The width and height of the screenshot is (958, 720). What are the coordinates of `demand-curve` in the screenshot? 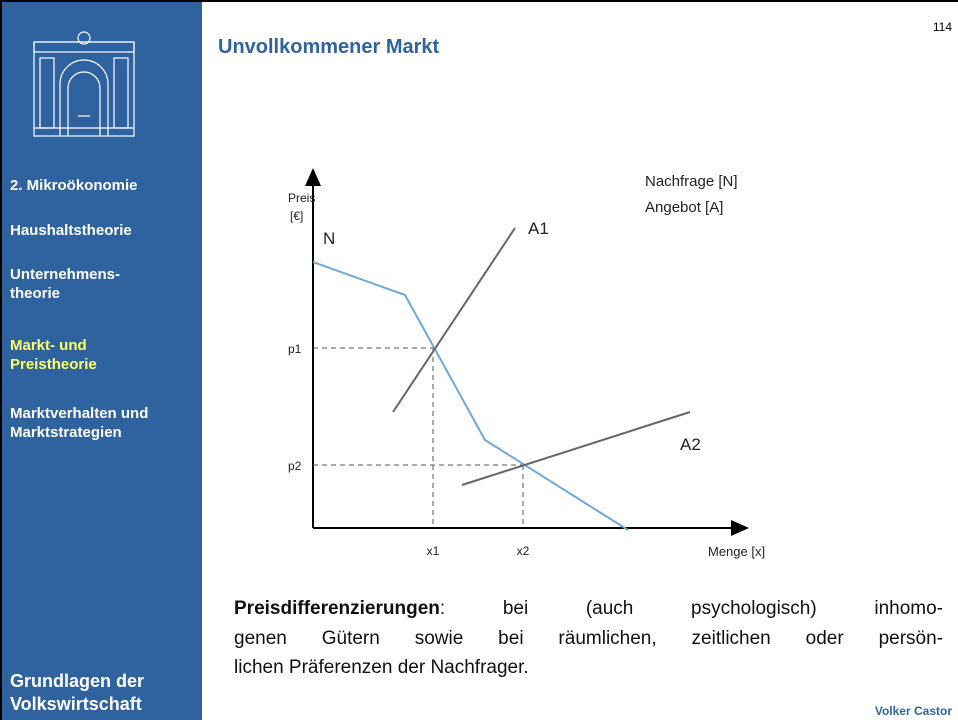 It's located at (470, 396).